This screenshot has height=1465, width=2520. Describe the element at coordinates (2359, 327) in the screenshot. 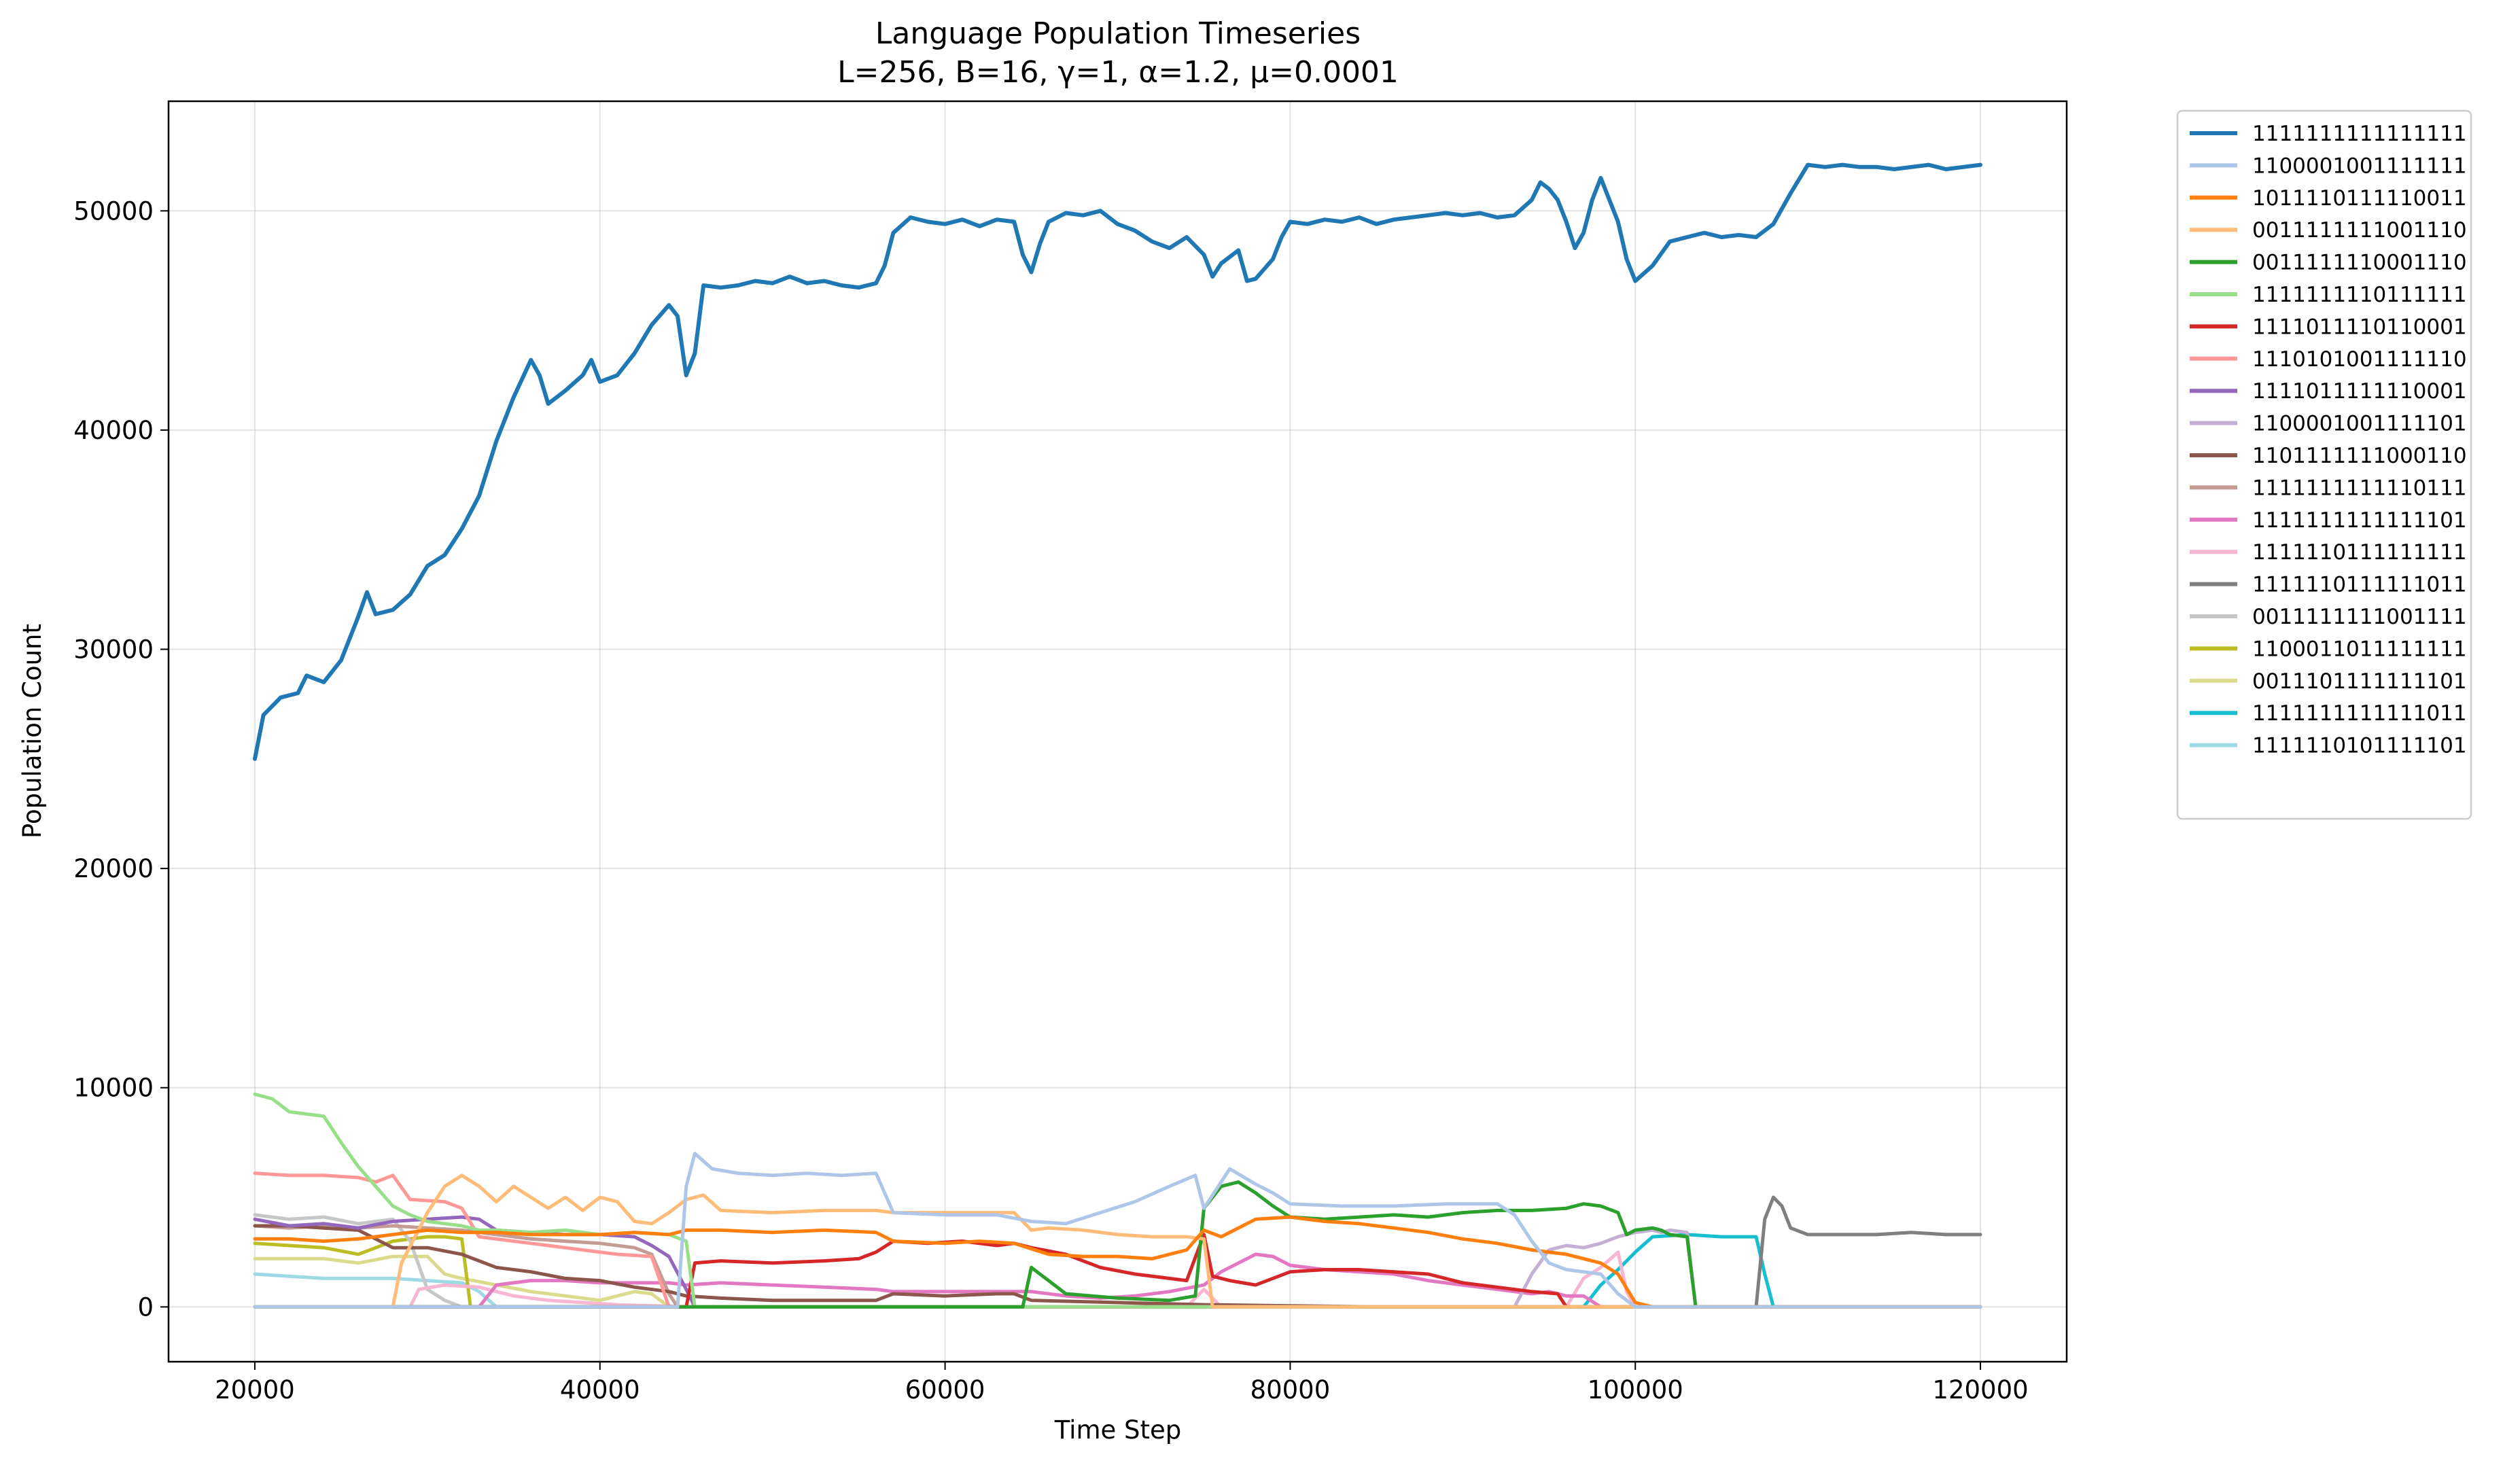

I see `legend-label: 1111011110110001` at that location.